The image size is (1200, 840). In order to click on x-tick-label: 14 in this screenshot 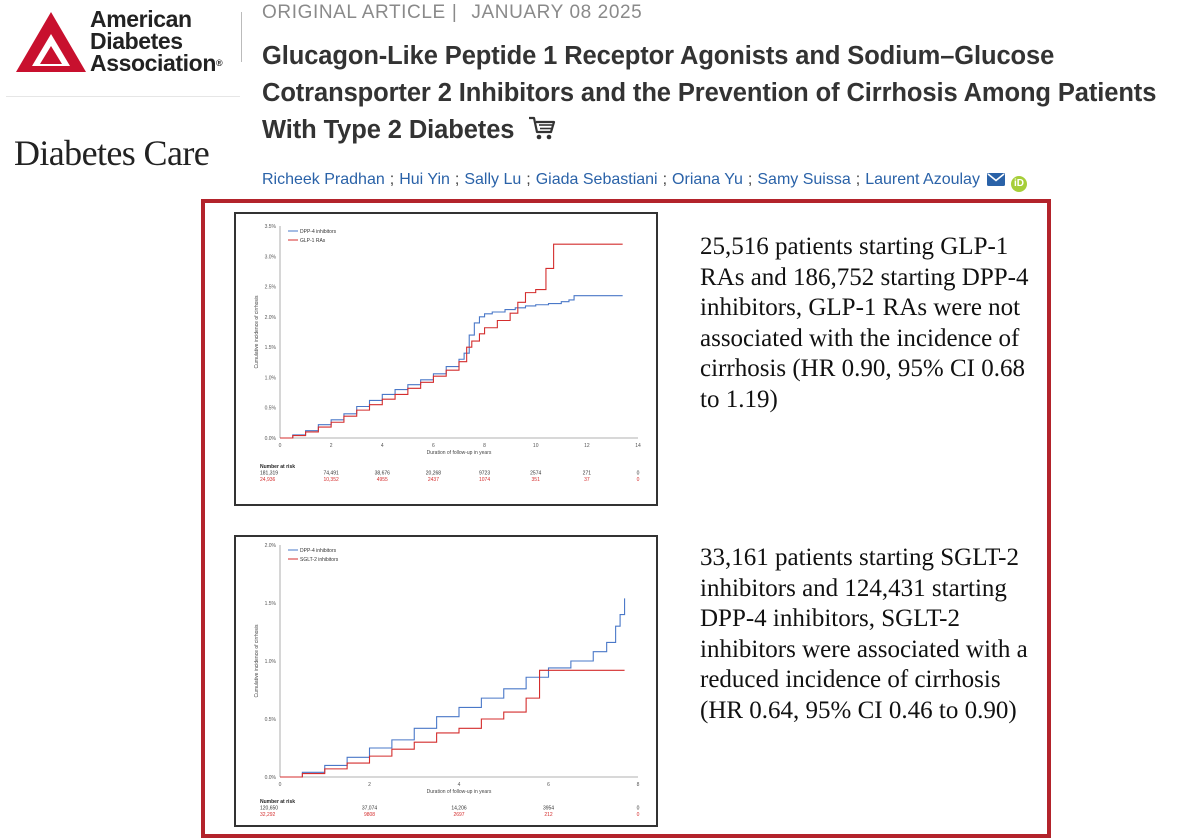, I will do `click(638, 446)`.